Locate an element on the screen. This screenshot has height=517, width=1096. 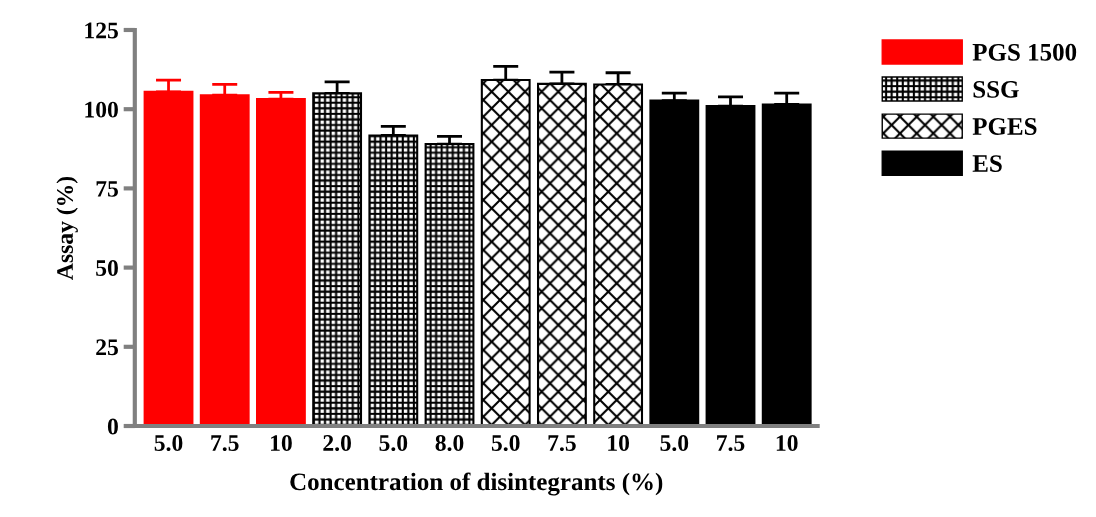
legend-label: SSG is located at coordinates (996, 89).